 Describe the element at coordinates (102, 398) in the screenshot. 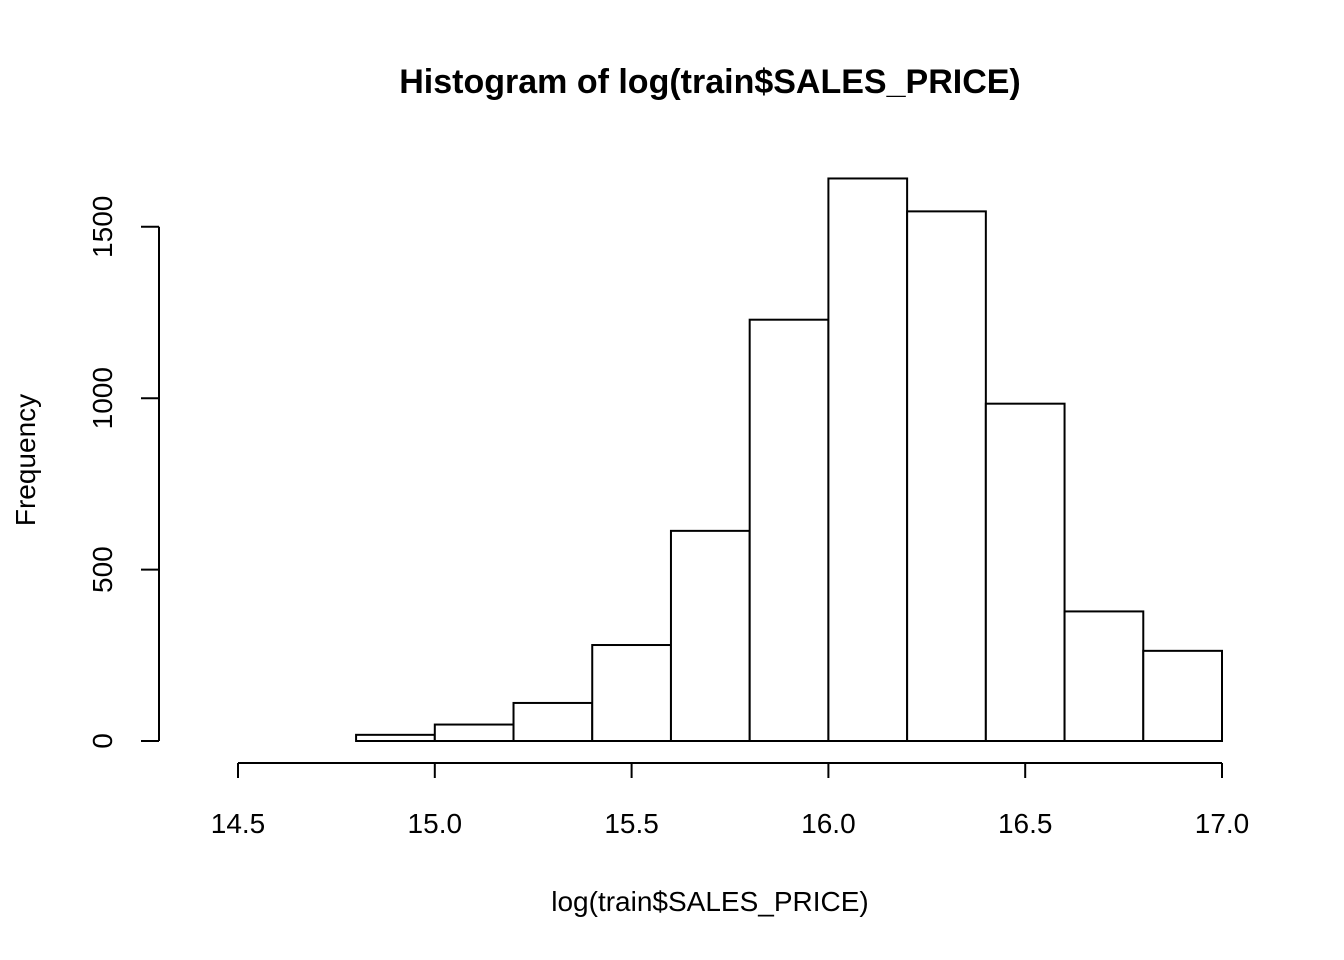

I see `y-tick-label: 1000` at that location.